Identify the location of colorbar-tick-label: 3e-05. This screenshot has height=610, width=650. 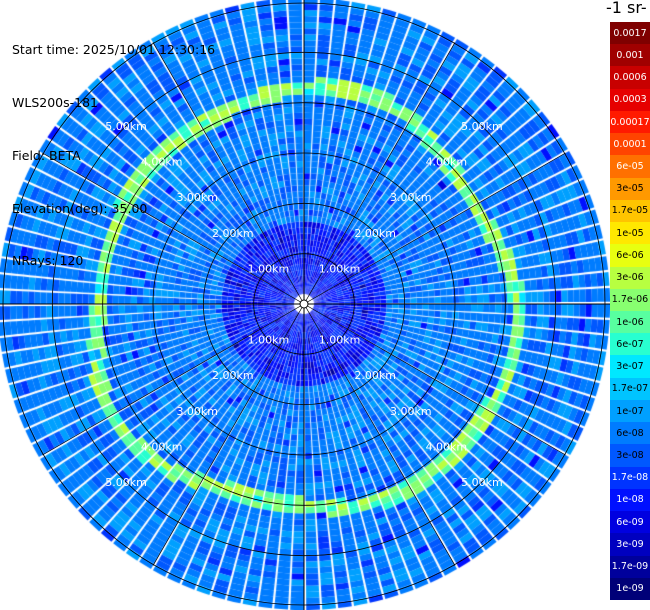
(630, 188).